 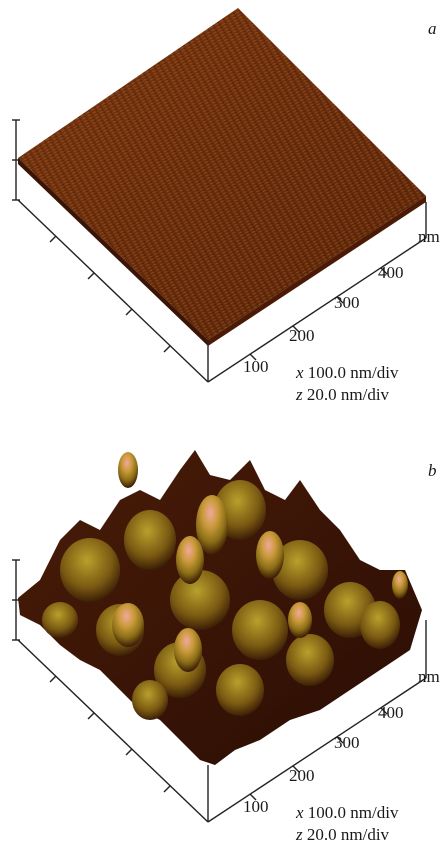 I want to click on unit-label-a: nm, so click(x=429, y=236).